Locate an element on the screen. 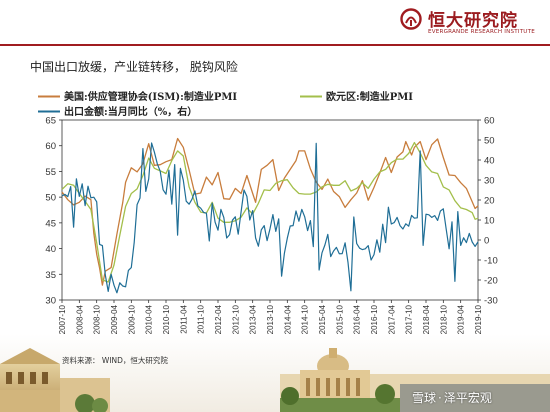  x-tick-label: 2011-10 is located at coordinates (201, 318).